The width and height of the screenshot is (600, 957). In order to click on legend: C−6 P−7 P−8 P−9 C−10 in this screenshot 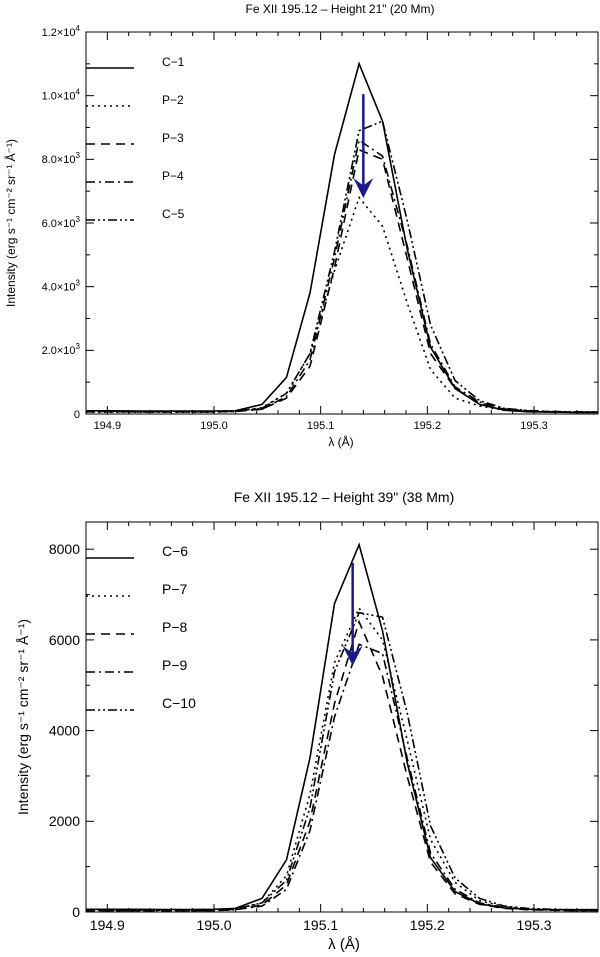, I will do `click(141, 627)`.